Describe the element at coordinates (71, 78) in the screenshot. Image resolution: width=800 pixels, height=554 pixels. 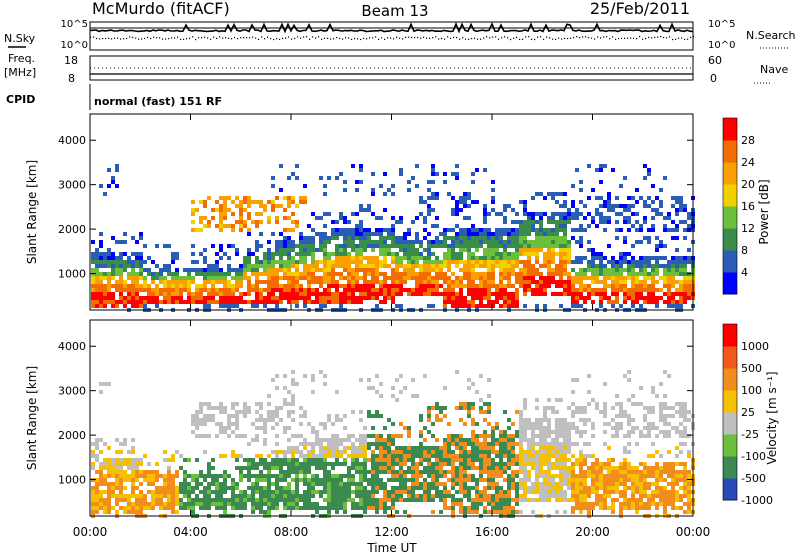
I see `freq-tick-low: 8` at that location.